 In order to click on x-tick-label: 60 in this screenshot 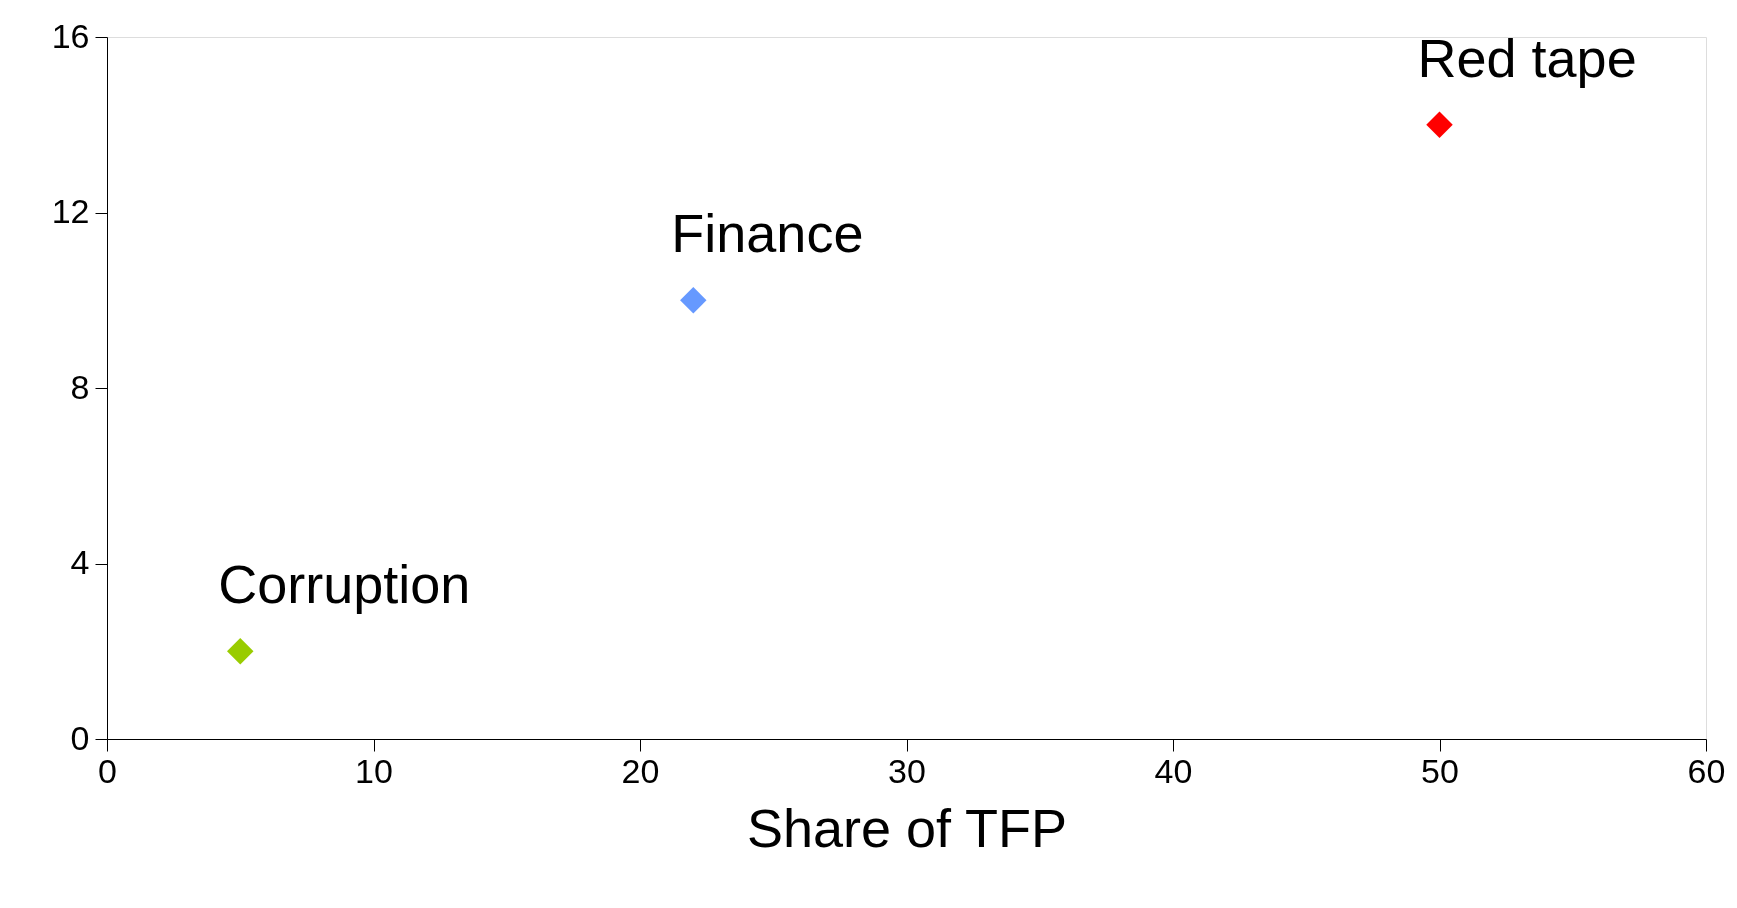, I will do `click(1706, 770)`.